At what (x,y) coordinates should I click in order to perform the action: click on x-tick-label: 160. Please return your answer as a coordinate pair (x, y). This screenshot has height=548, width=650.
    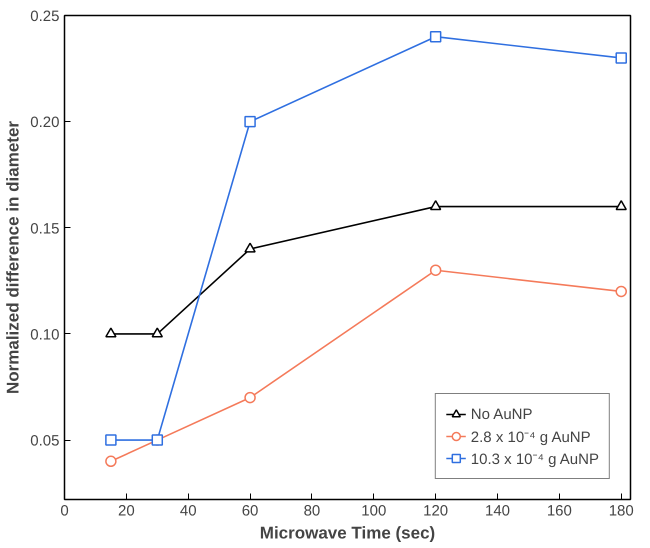
    Looking at the image, I should click on (559, 511).